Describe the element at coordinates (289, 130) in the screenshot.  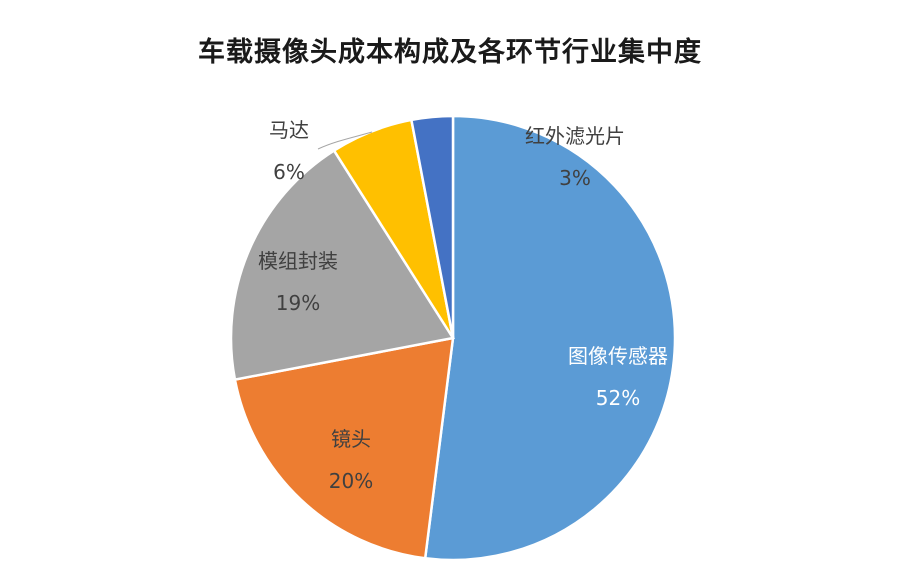
I see `slice-label-name-3: 马达` at that location.